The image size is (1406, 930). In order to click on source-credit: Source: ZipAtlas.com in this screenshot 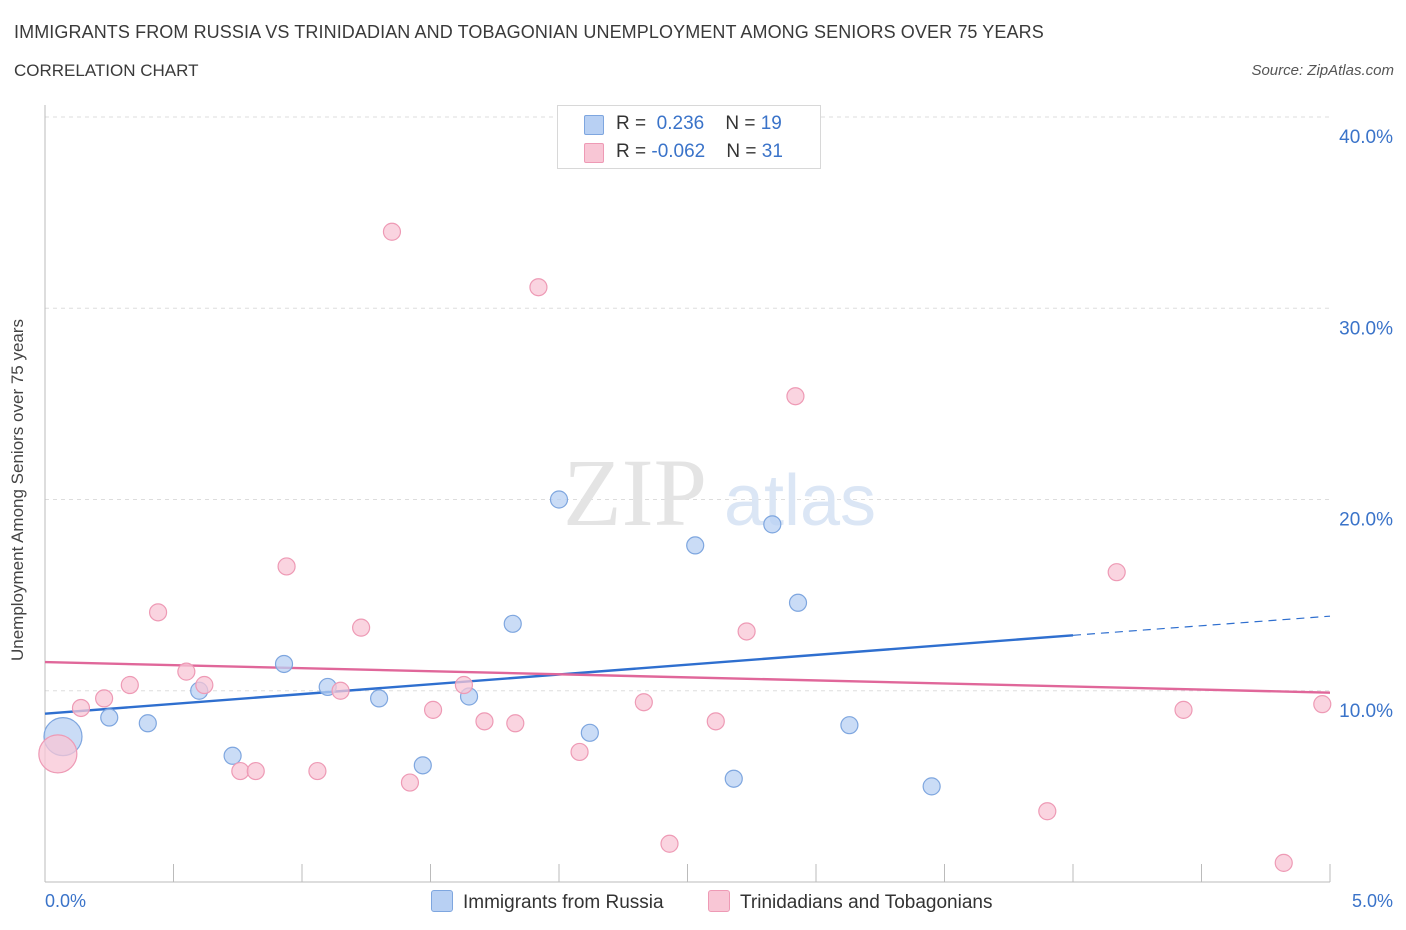, I will do `click(1322, 70)`.